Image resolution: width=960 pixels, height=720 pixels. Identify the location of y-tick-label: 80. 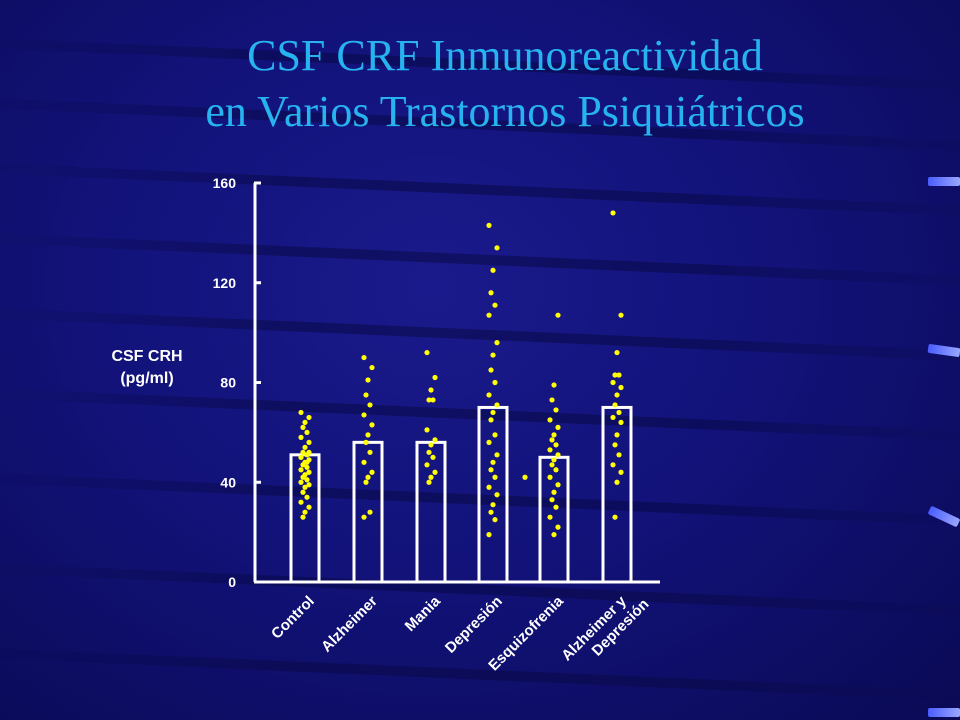
(228, 383).